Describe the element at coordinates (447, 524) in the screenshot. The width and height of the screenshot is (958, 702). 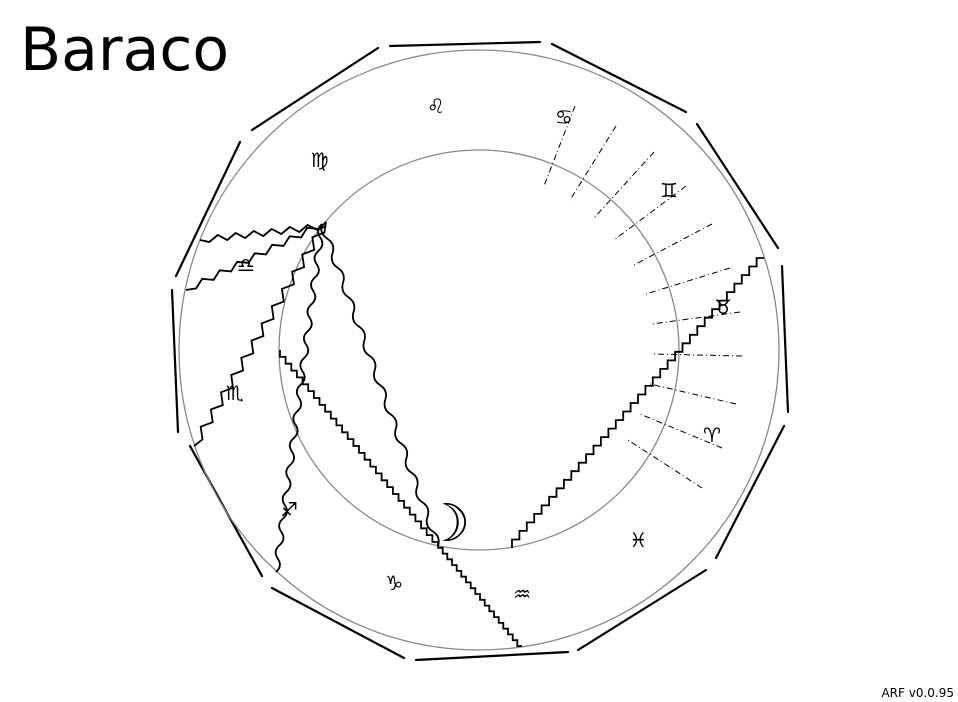
I see `moon-glyph: ☽` at that location.